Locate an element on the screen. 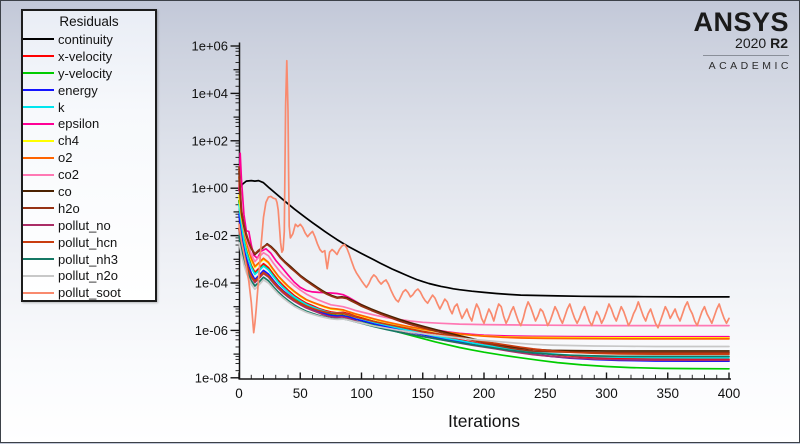 The image size is (800, 444). legend-item-pollut_soot: pollut_soot is located at coordinates (89, 292).